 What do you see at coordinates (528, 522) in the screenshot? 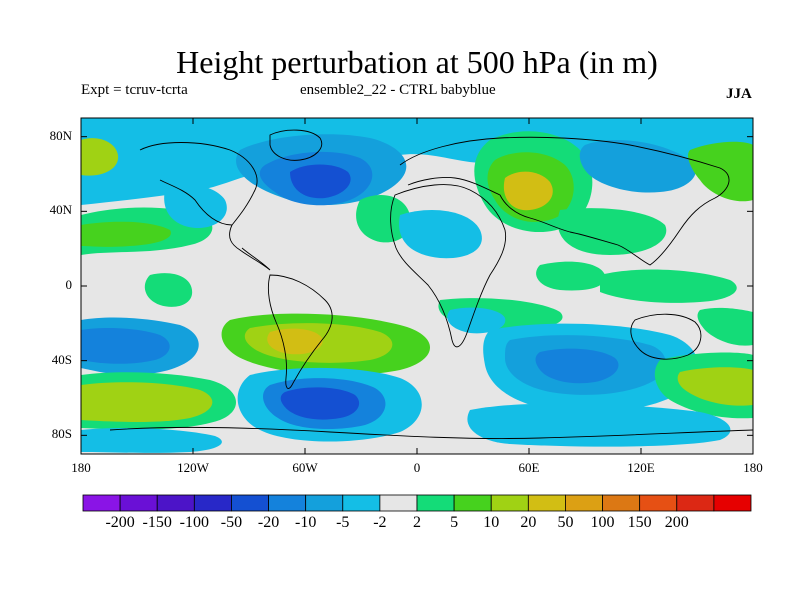
I see `colorbar-label: 20` at bounding box center [528, 522].